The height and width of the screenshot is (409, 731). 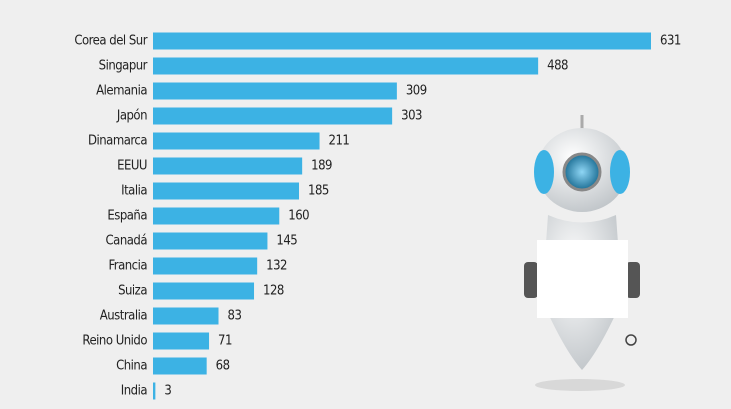 I want to click on value-label: 71, so click(x=225, y=341).